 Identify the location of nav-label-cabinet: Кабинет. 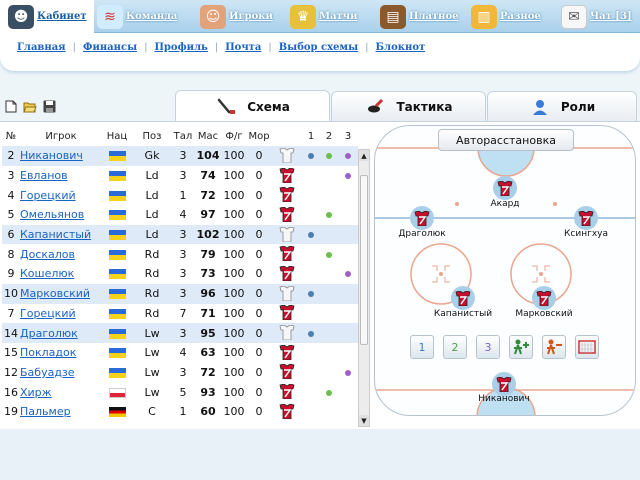
(62, 16).